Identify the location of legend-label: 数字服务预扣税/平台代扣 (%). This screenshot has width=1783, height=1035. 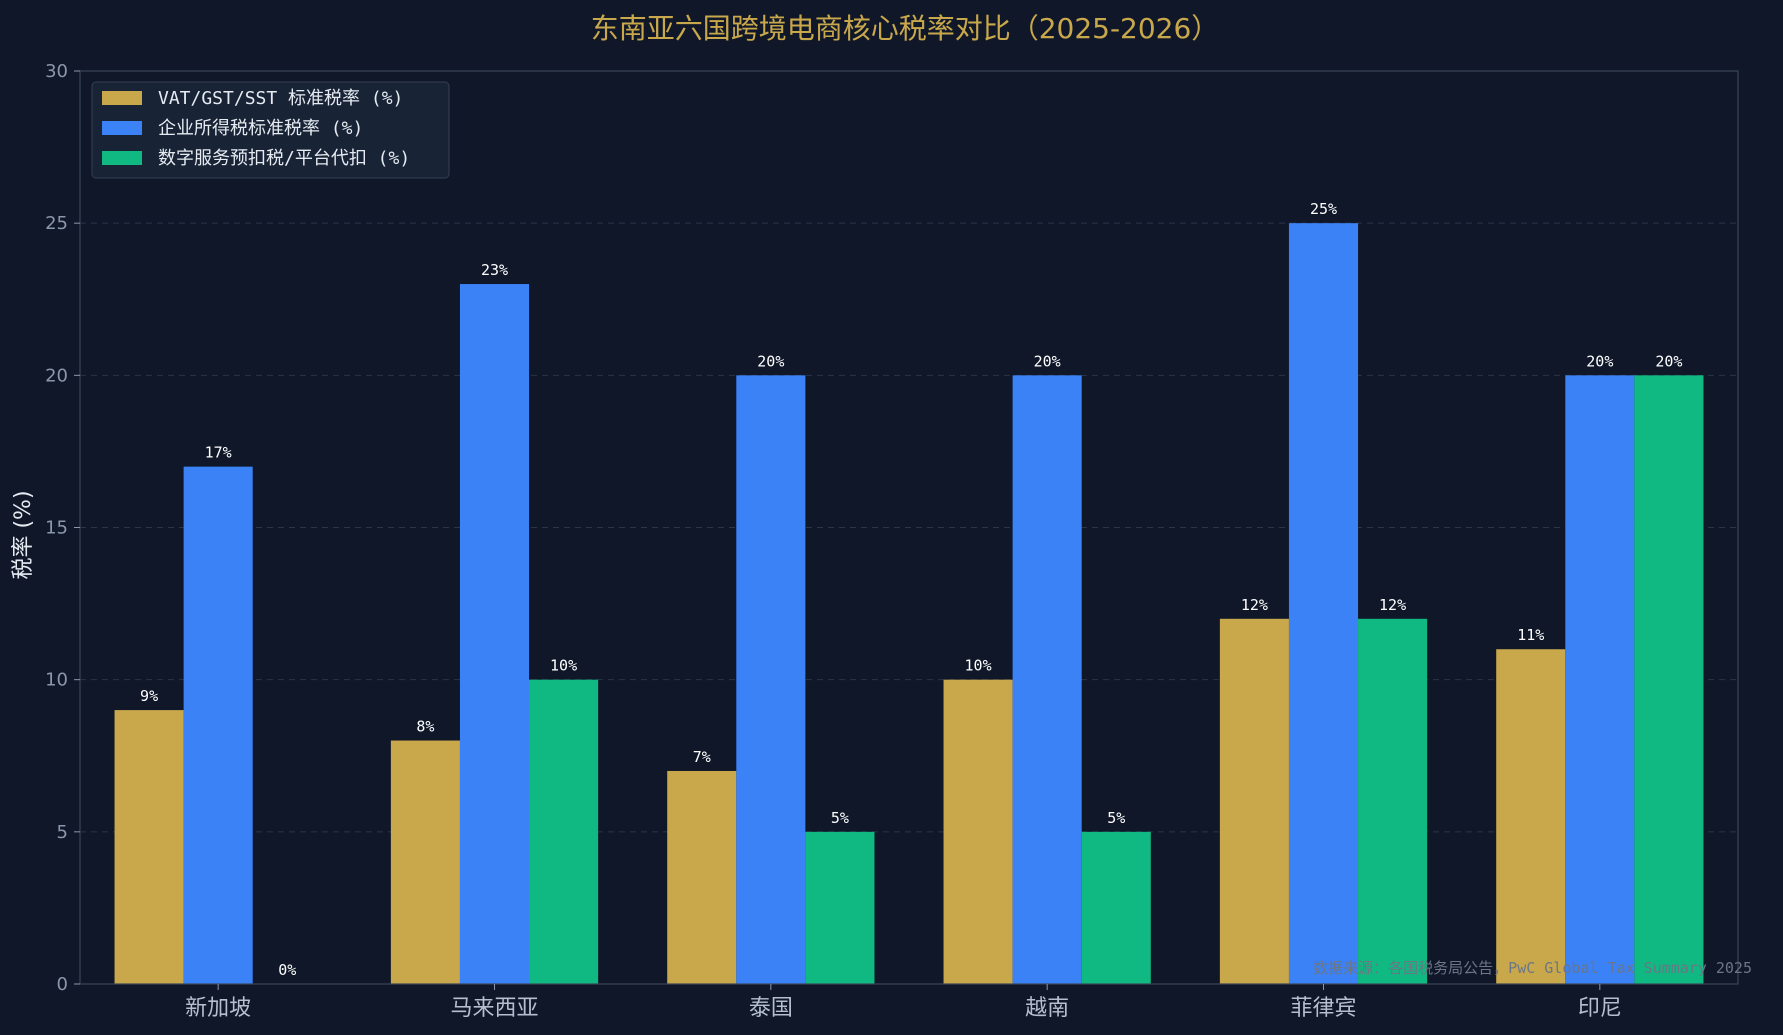
(284, 158).